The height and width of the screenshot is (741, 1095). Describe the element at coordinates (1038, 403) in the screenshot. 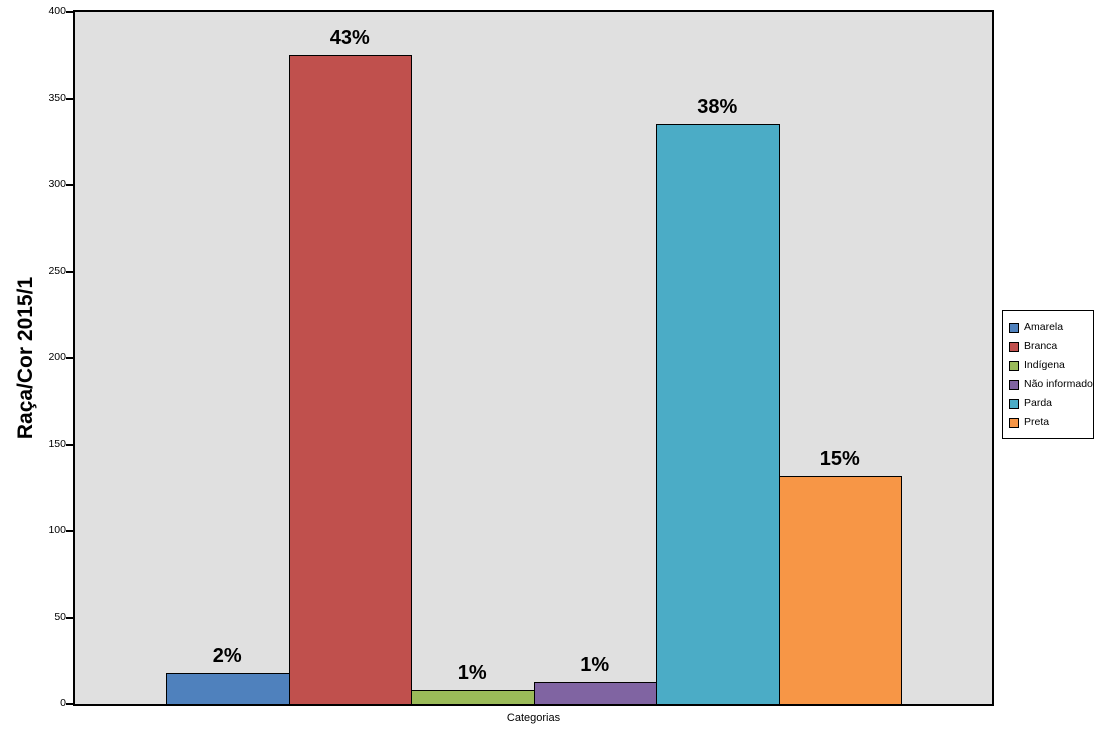

I see `legend-label-parda: Parda` at that location.